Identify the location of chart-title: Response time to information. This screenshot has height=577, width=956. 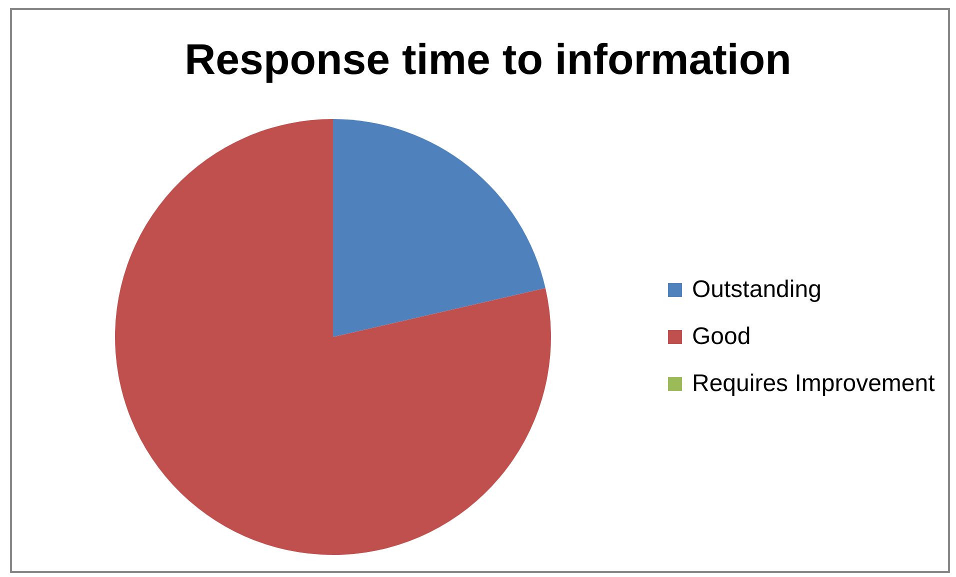
(488, 60).